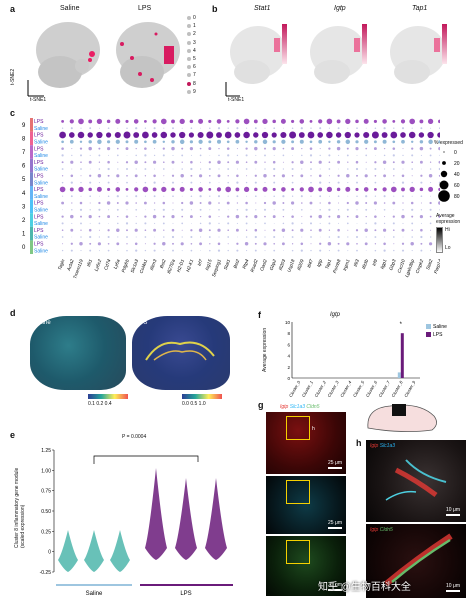 The image size is (474, 600). Describe the element at coordinates (46, 532) in the screenshot. I see `ytick-label: 0.25` at that location.